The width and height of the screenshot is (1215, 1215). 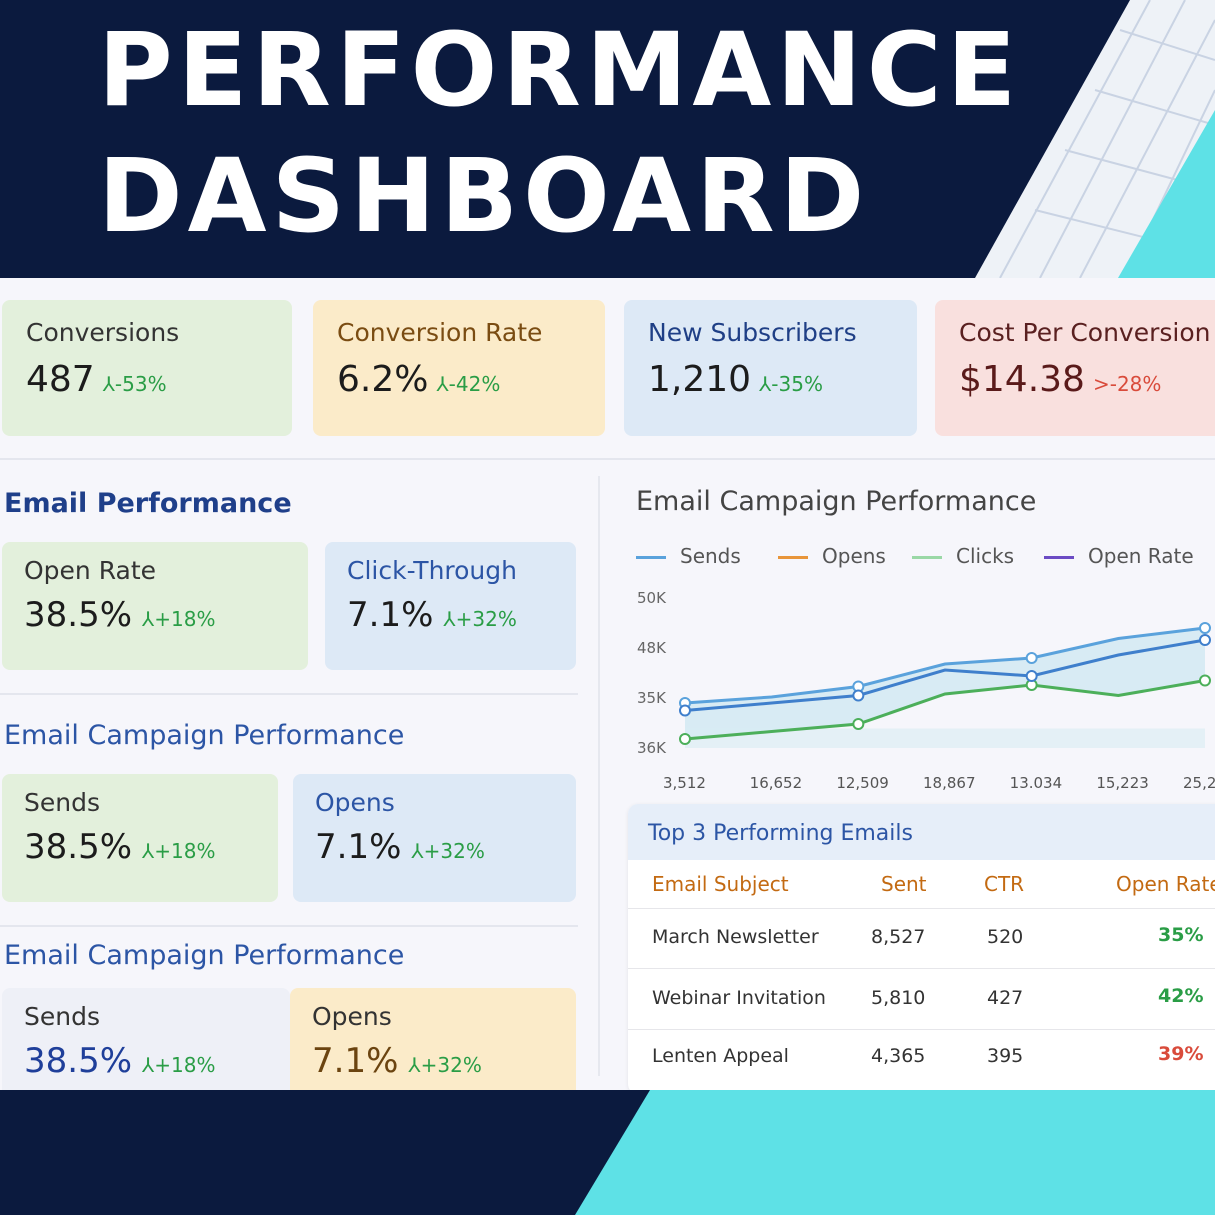 What do you see at coordinates (440, 332) in the screenshot?
I see `kpi-label: Conversion Rate` at bounding box center [440, 332].